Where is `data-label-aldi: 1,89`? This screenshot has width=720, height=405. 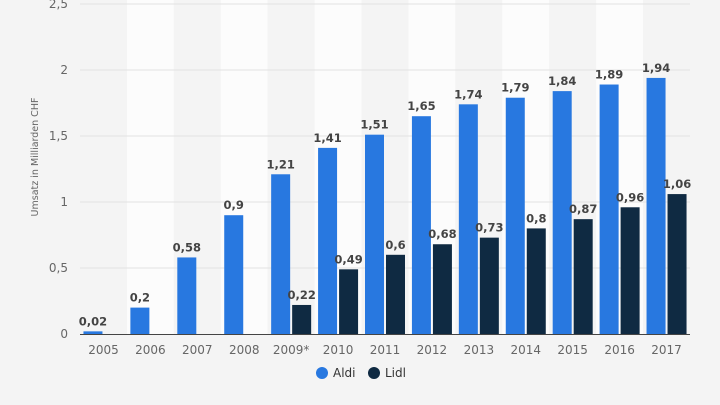 data-label-aldi: 1,89 is located at coordinates (609, 75).